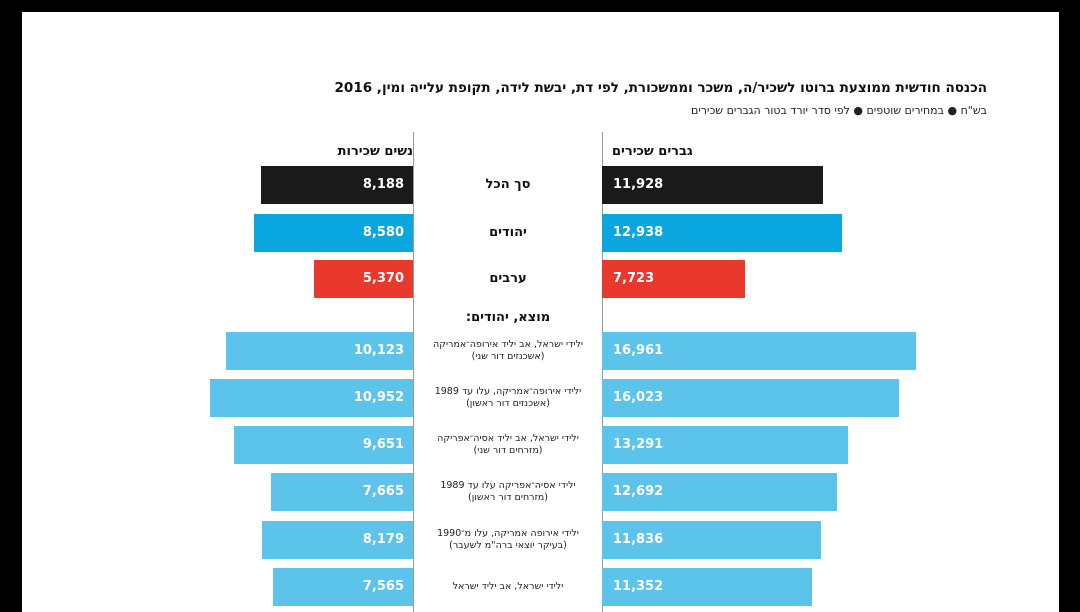 Image resolution: width=1080 pixels, height=612 pixels. Describe the element at coordinates (508, 184) in the screenshot. I see `category-label: סך הכל` at that location.